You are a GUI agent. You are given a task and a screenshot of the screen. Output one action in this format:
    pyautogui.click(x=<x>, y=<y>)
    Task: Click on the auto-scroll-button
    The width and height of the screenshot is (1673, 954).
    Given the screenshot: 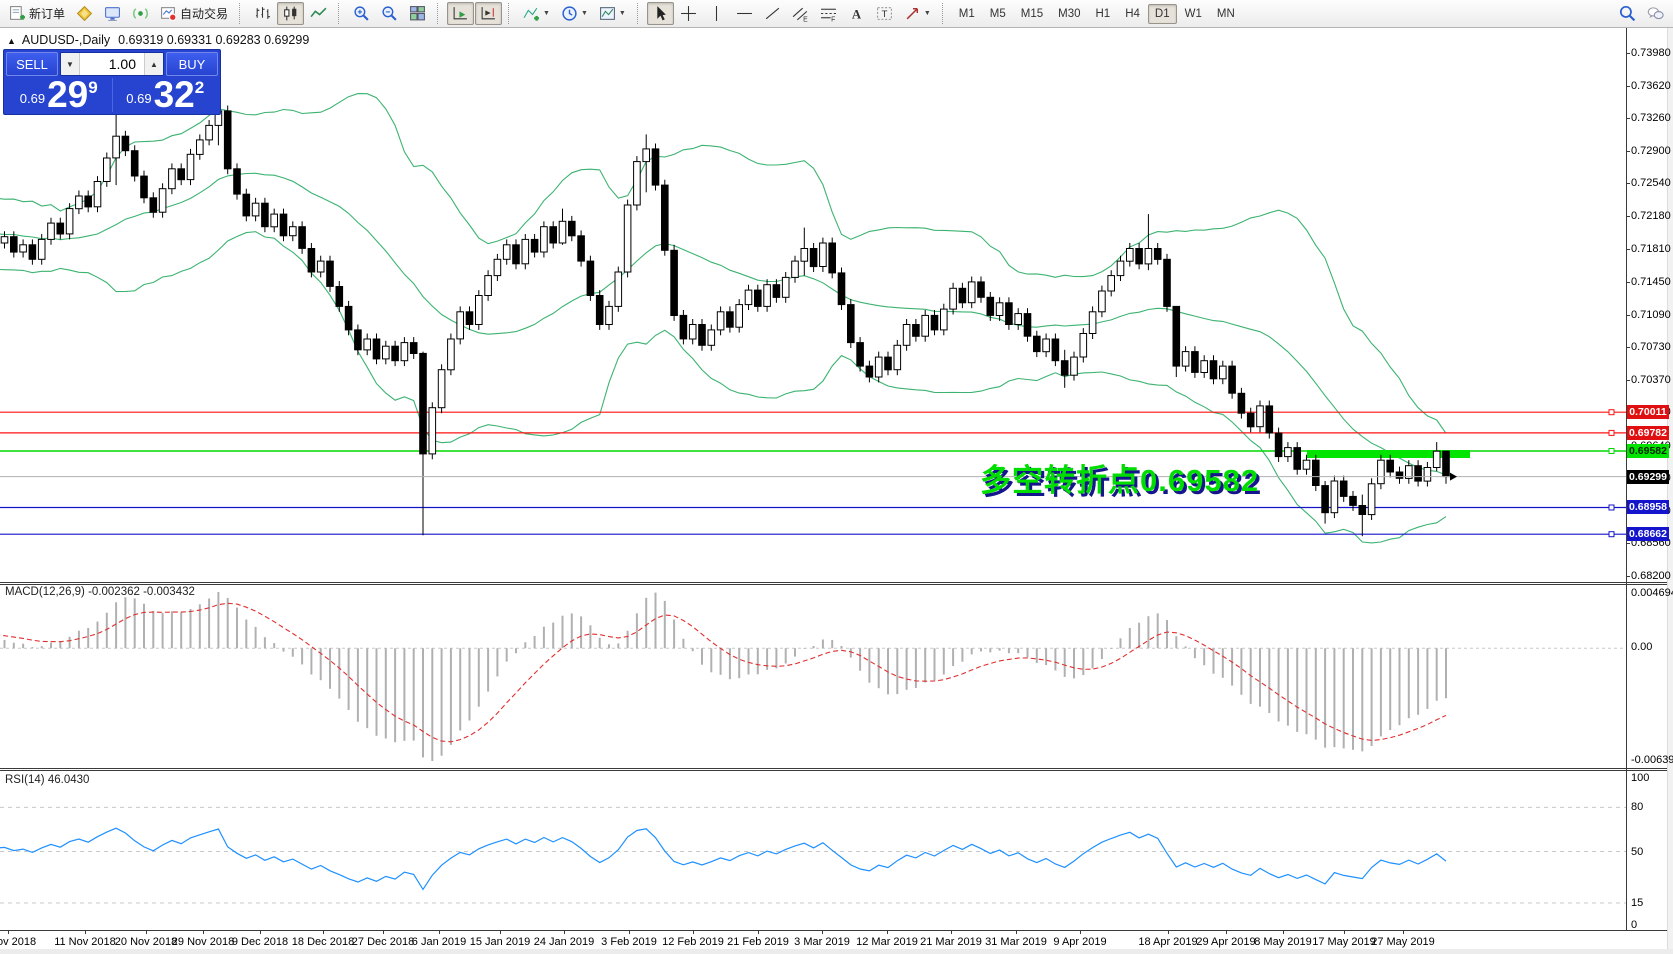 What is the action you would take?
    pyautogui.click(x=461, y=13)
    